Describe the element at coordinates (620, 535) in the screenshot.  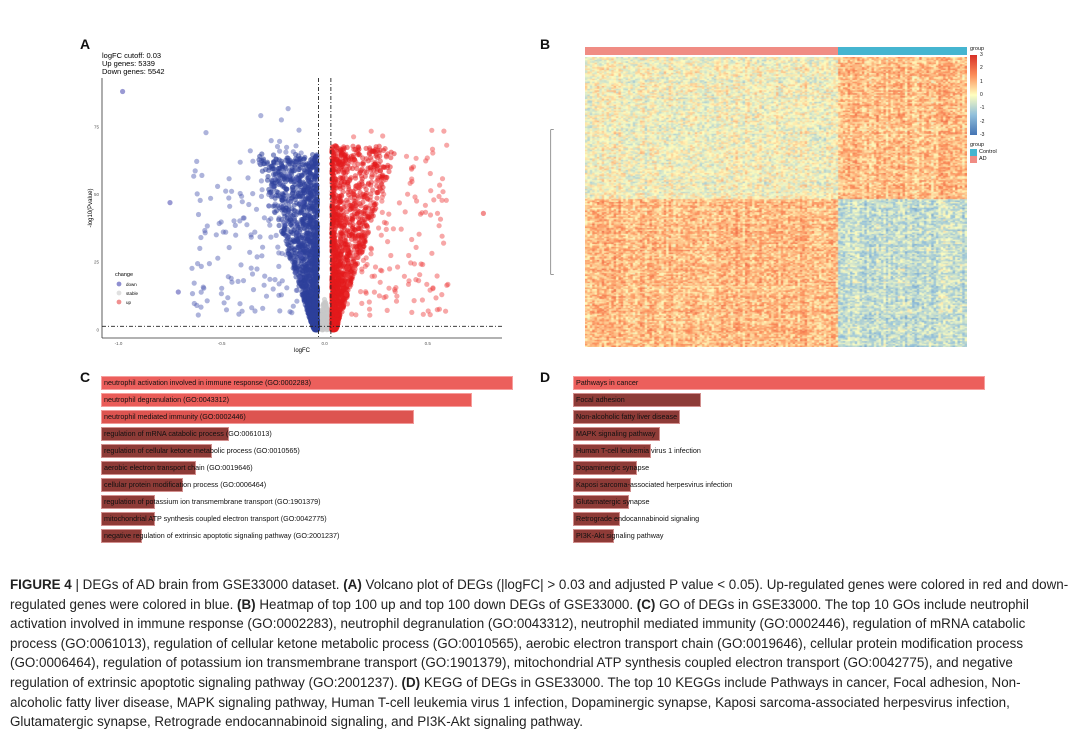
I see `kegg-bar-label: PI3K-Akt signaling pathway` at that location.